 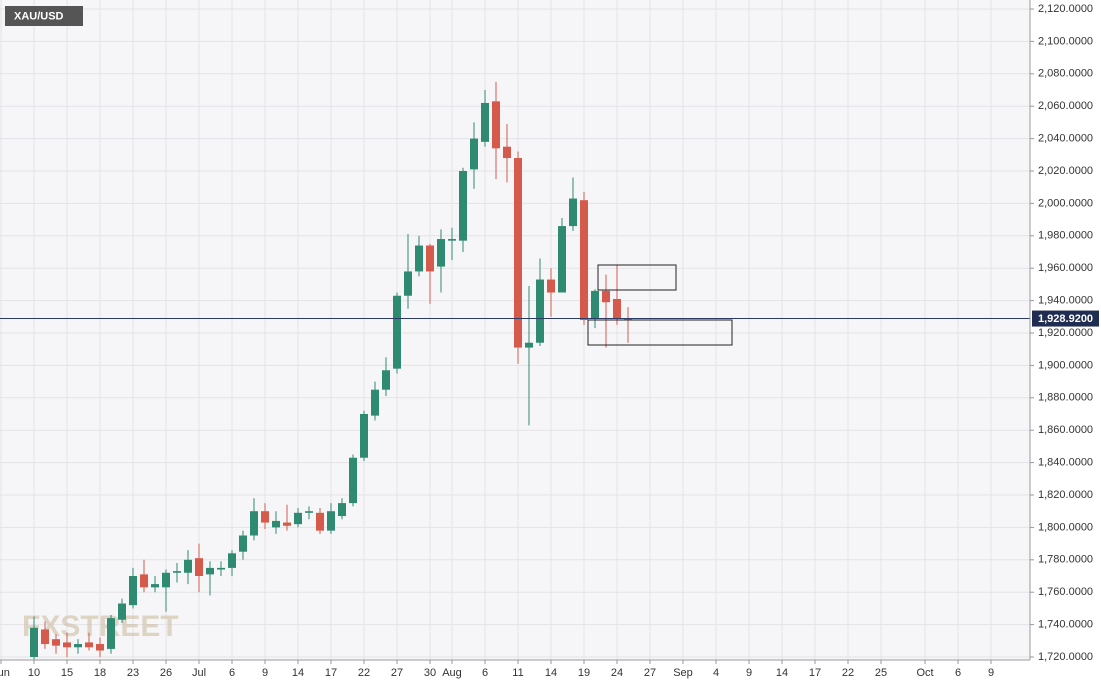 I want to click on x-tick-label: 30, so click(x=430, y=673).